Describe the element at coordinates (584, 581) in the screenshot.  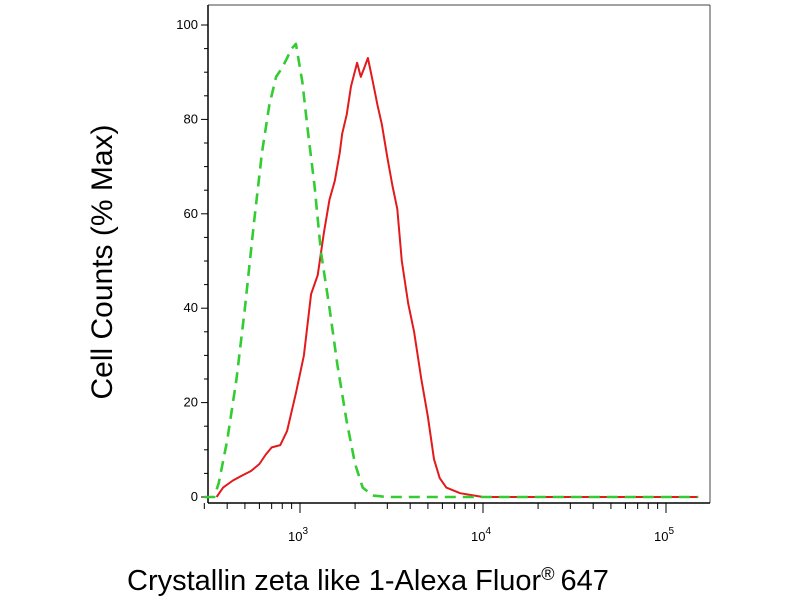
I see `x-axis-title-suffix: 647` at that location.